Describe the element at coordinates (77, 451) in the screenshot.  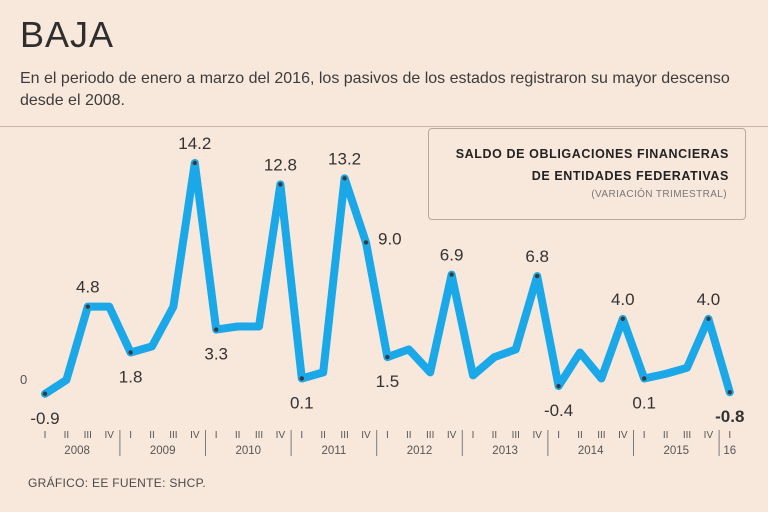
I see `x-year-label: 2008` at that location.